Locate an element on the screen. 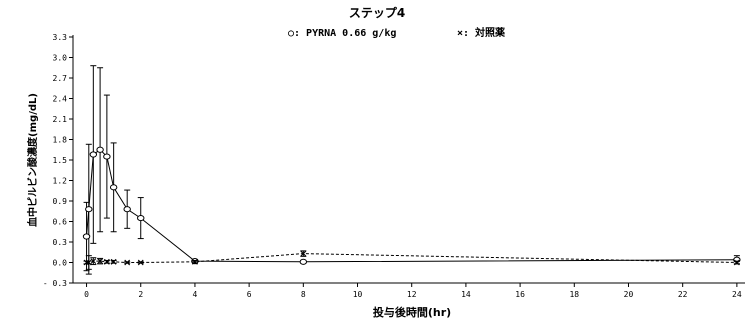 The height and width of the screenshot is (322, 755). x-tick-label: 8 is located at coordinates (303, 294).